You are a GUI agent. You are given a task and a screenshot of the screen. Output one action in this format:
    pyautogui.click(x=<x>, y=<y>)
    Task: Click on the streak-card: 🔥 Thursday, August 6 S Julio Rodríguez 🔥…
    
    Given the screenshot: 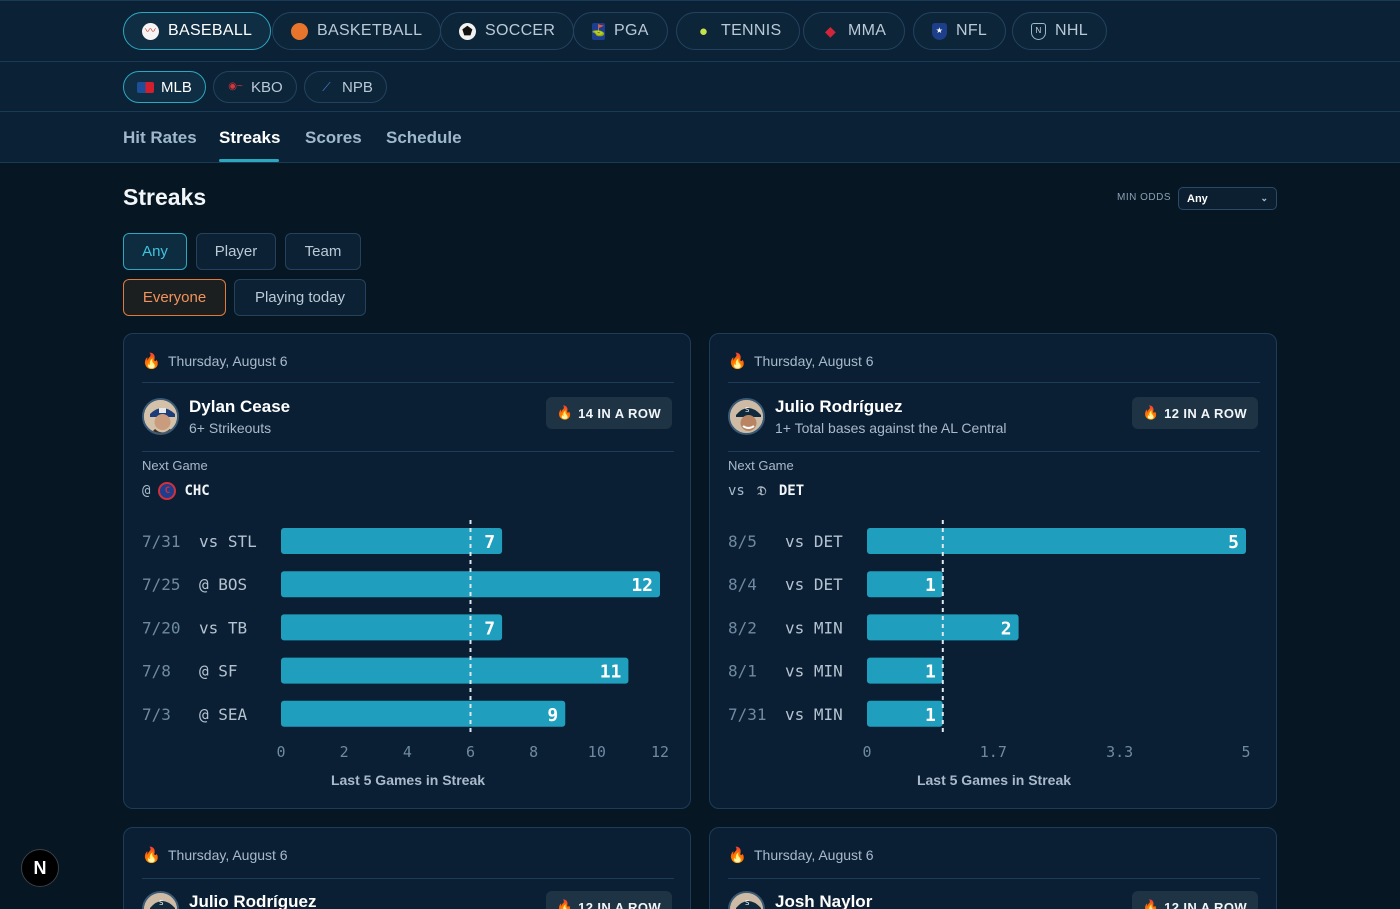 What is the action you would take?
    pyautogui.click(x=407, y=868)
    